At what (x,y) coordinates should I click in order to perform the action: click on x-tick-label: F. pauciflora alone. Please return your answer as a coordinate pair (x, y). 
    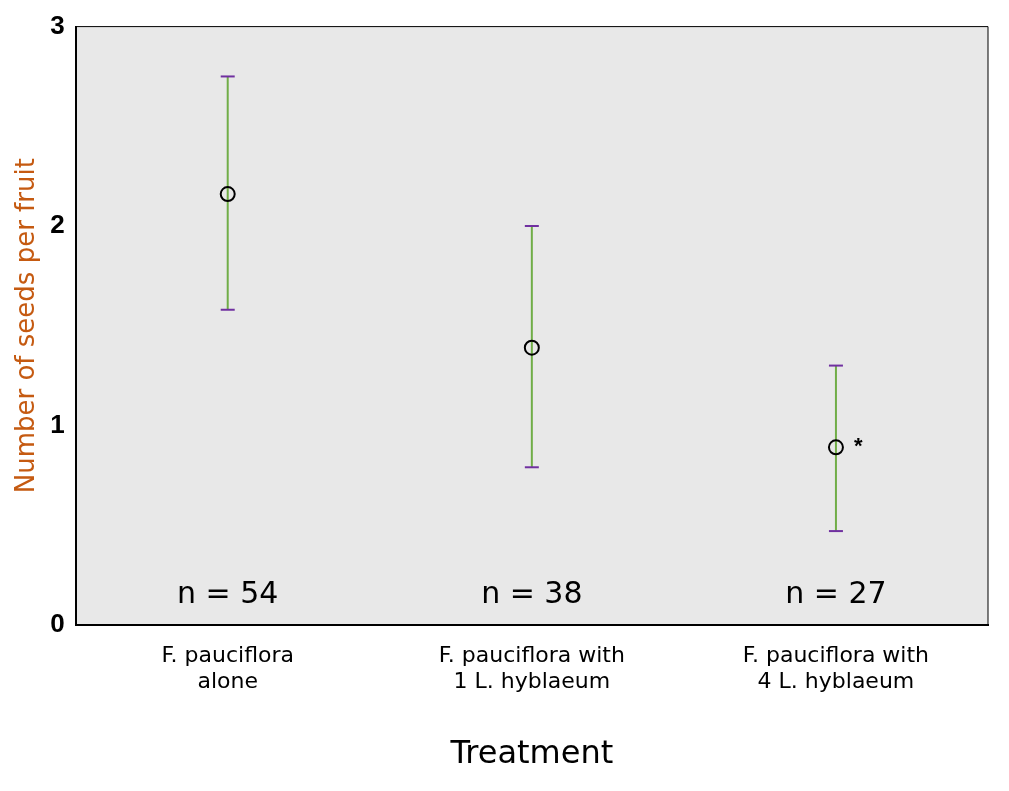
    Looking at the image, I should click on (227, 667).